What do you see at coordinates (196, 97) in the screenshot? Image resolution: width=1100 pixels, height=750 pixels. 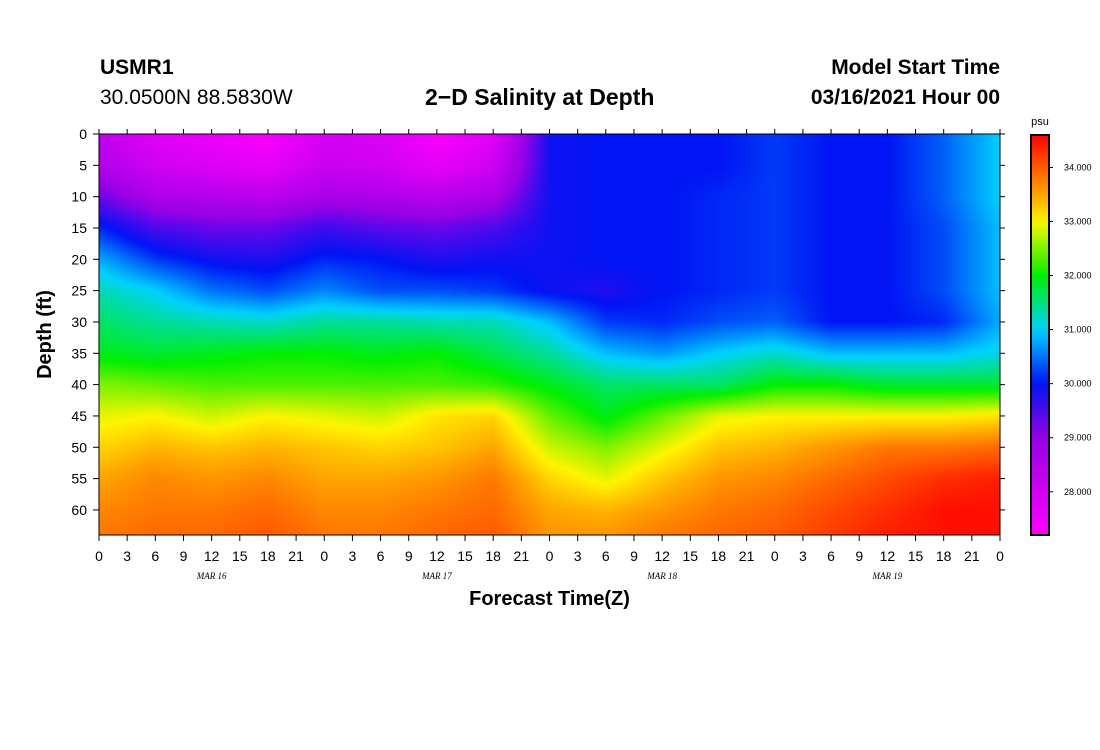 I see `station-coordinates: 30.0500N 88.5830W` at bounding box center [196, 97].